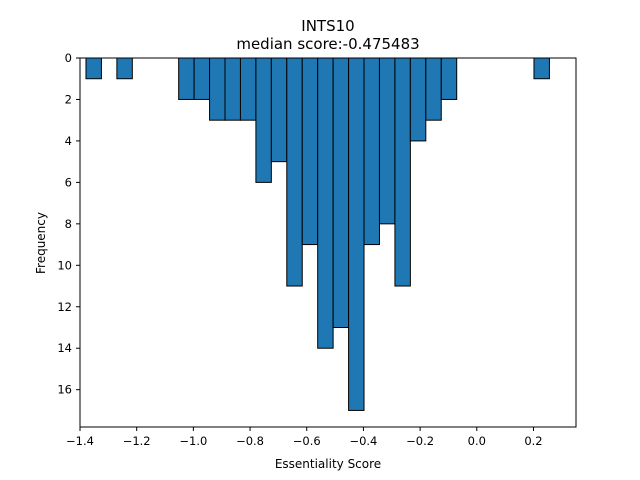 The height and width of the screenshot is (480, 640). I want to click on y-tick-label: 8, so click(68, 224).